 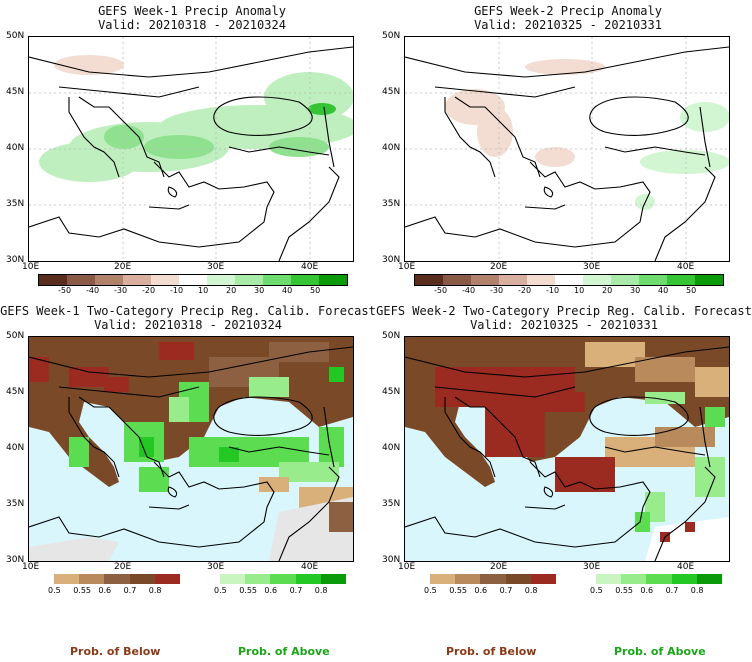 What do you see at coordinates (635, 290) in the screenshot?
I see `colorbar-tick-label: 30` at bounding box center [635, 290].